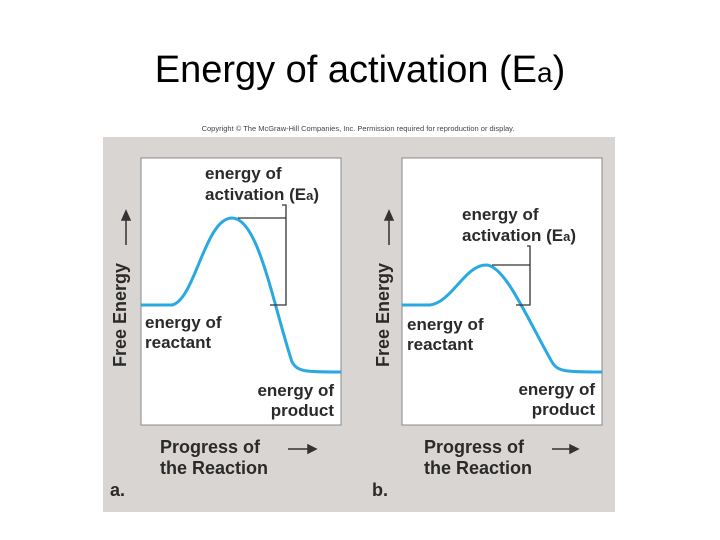 This screenshot has width=720, height=540. I want to click on panel-letter: a., so click(117, 490).